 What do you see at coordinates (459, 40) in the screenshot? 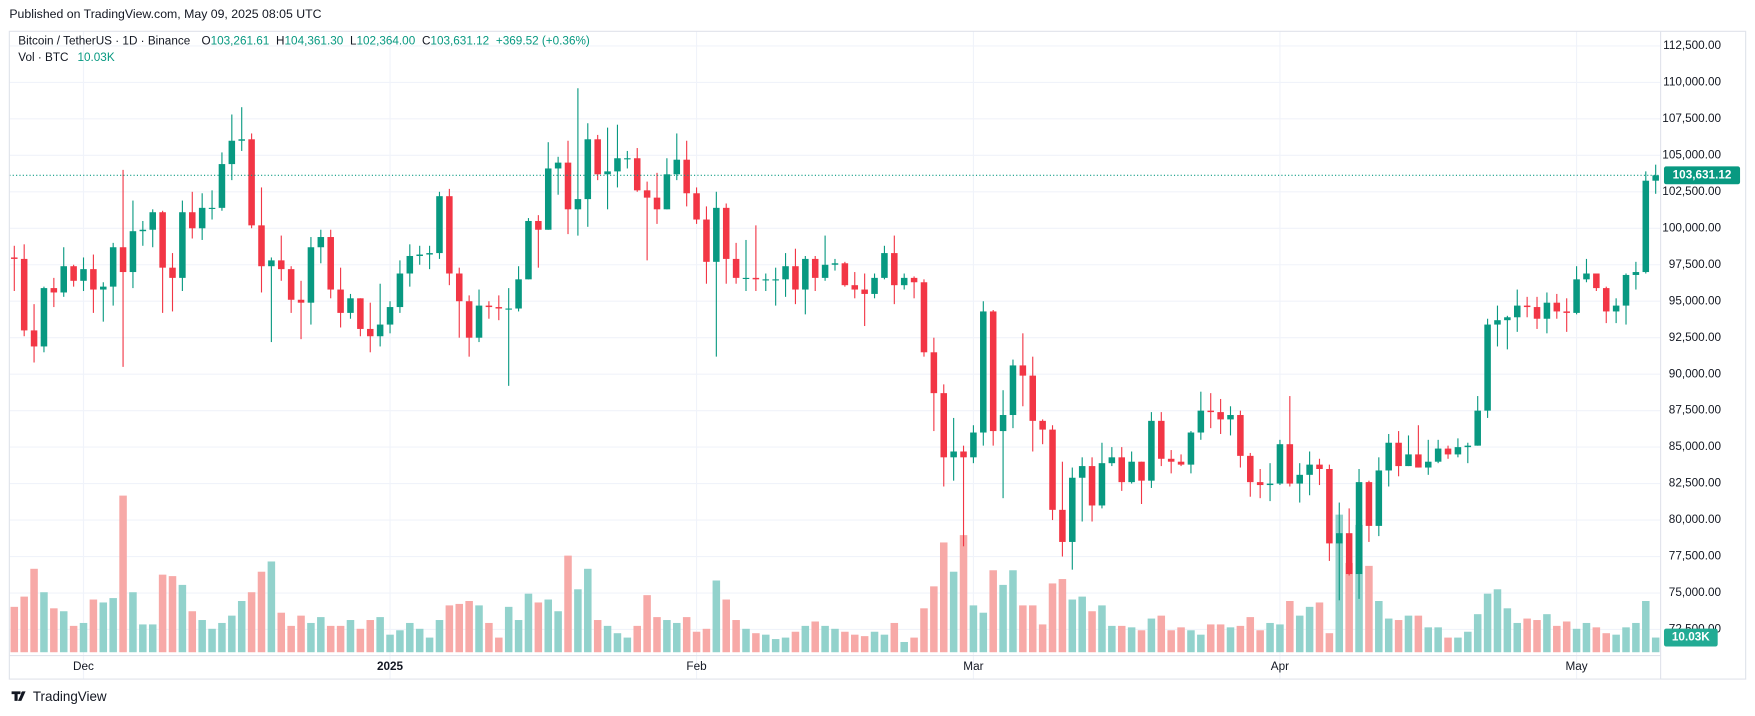
I see `close-value: 103,631.12` at bounding box center [459, 40].